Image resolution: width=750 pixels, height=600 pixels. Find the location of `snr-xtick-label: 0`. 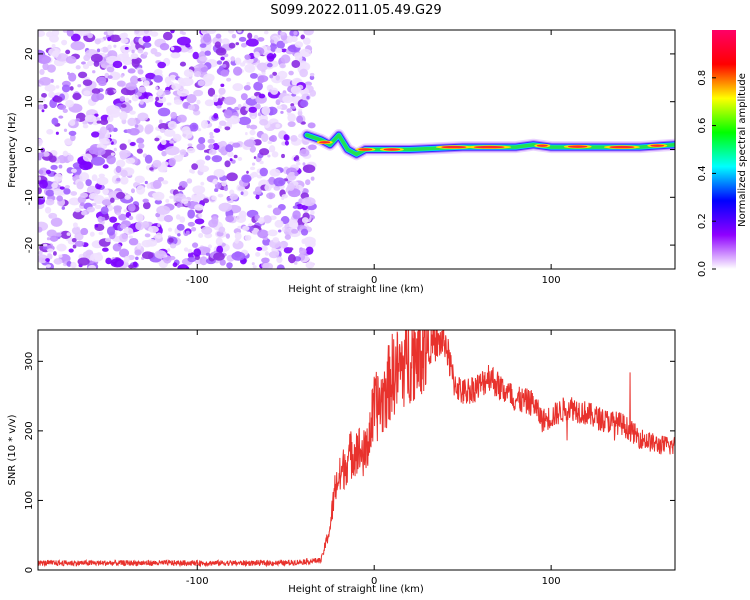

snr-xtick-label: 0 is located at coordinates (374, 581).